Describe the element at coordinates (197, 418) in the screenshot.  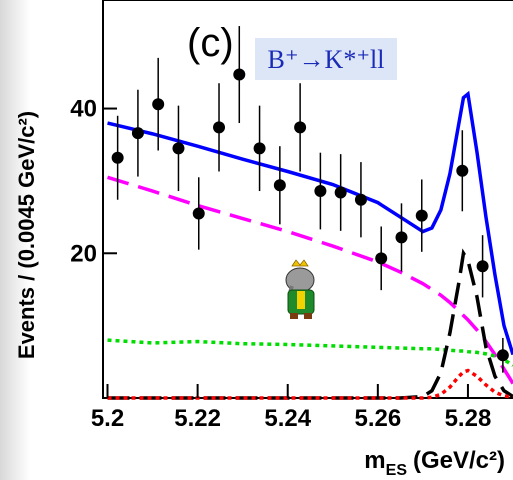
I see `x-tick-label: 5.22` at that location.